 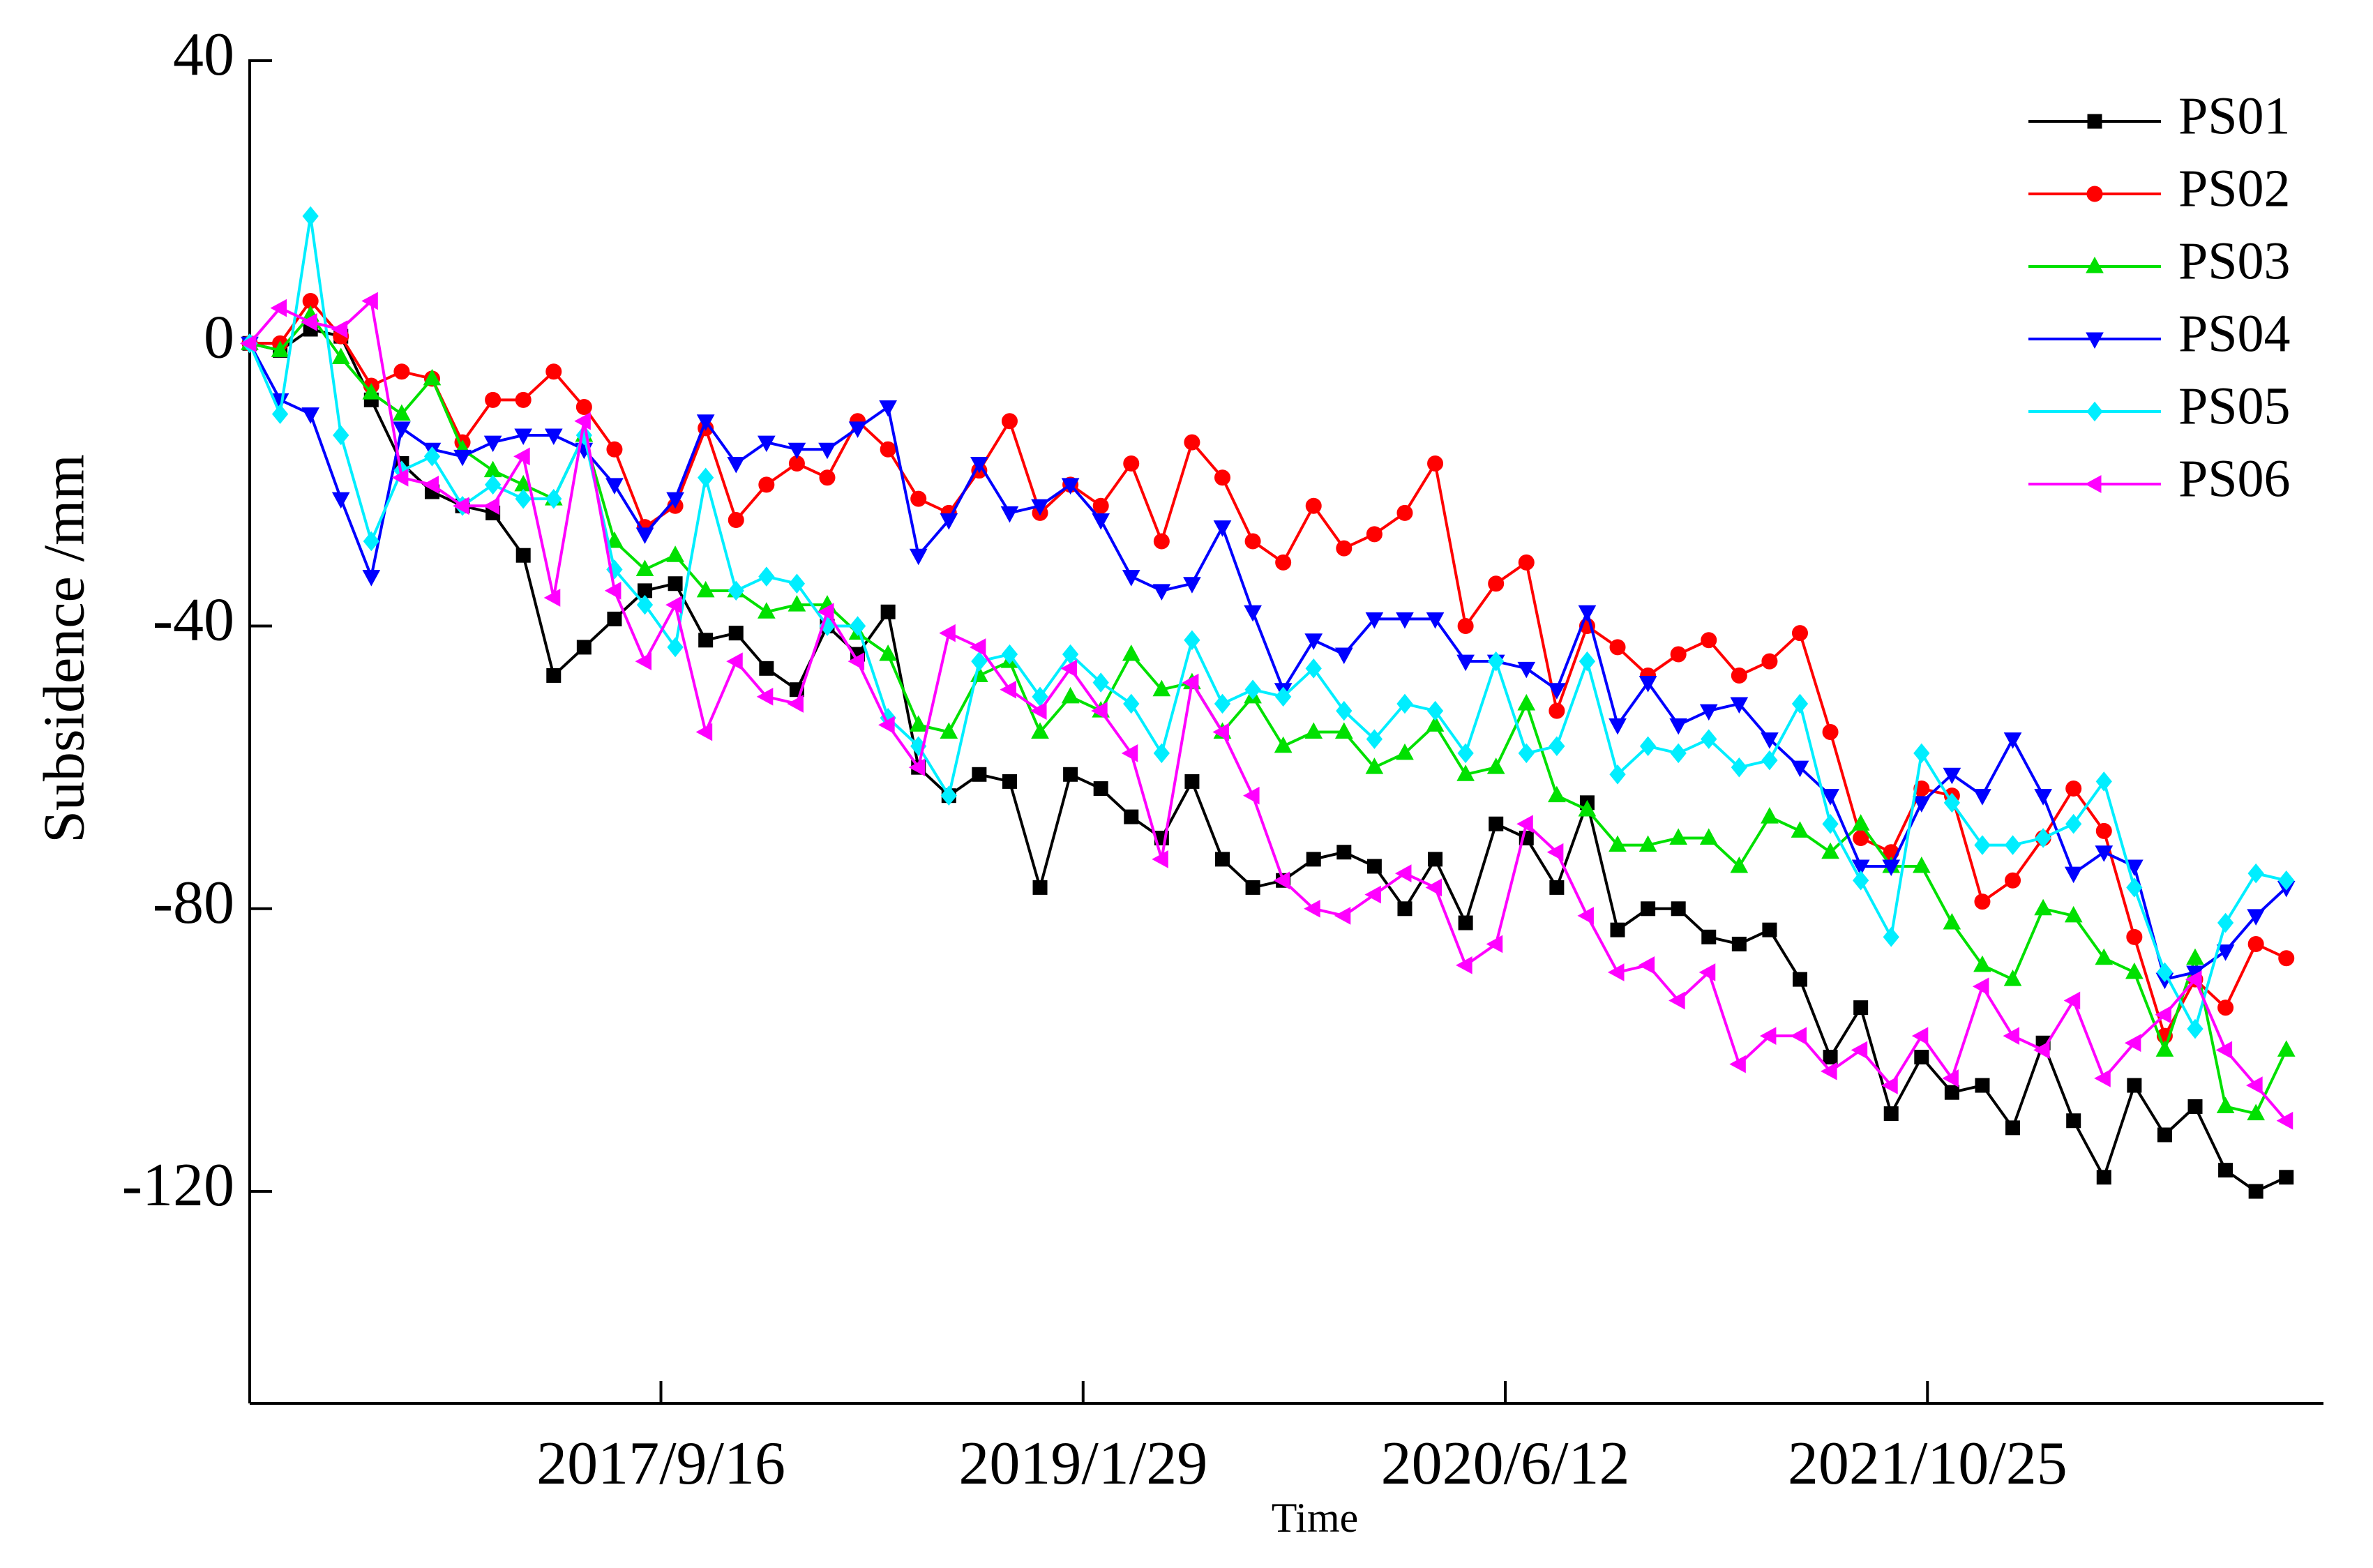 I want to click on y-tick-label: -40, so click(x=193, y=620).